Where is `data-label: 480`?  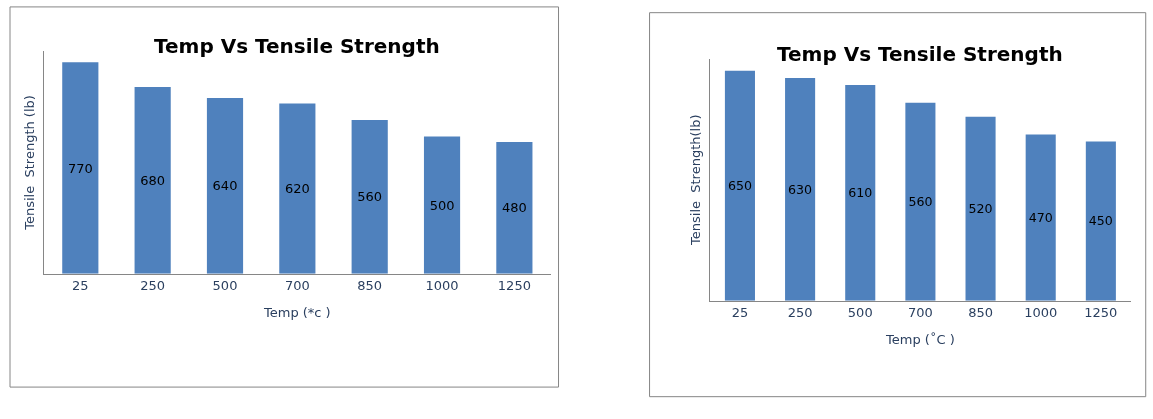 data-label: 480 is located at coordinates (514, 208).